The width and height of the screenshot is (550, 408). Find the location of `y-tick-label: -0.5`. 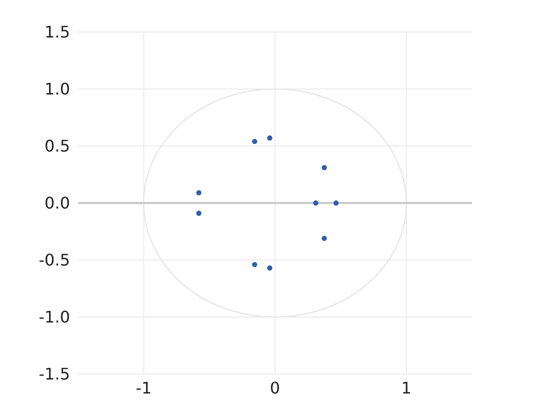

y-tick-label: -0.5 is located at coordinates (54, 260).